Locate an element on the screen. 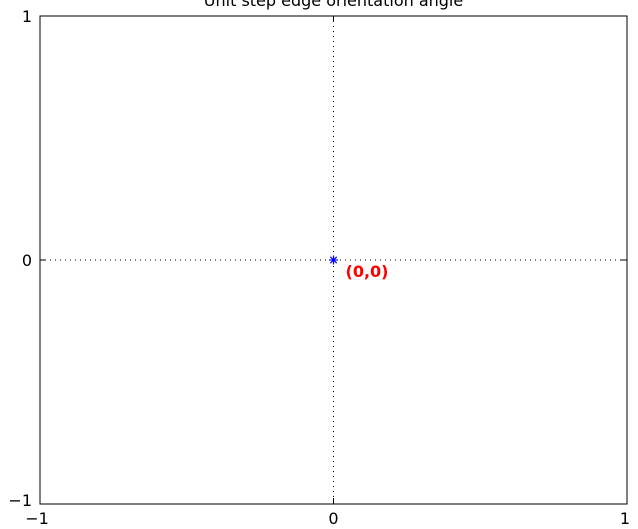 Image resolution: width=638 pixels, height=529 pixels. x-tick-label: 1 is located at coordinates (625, 518).